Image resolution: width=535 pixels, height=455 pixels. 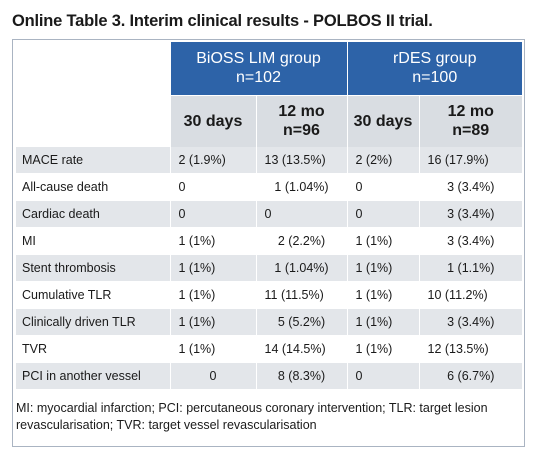 I want to click on cell-value: 5 (5.2%), so click(x=302, y=322).